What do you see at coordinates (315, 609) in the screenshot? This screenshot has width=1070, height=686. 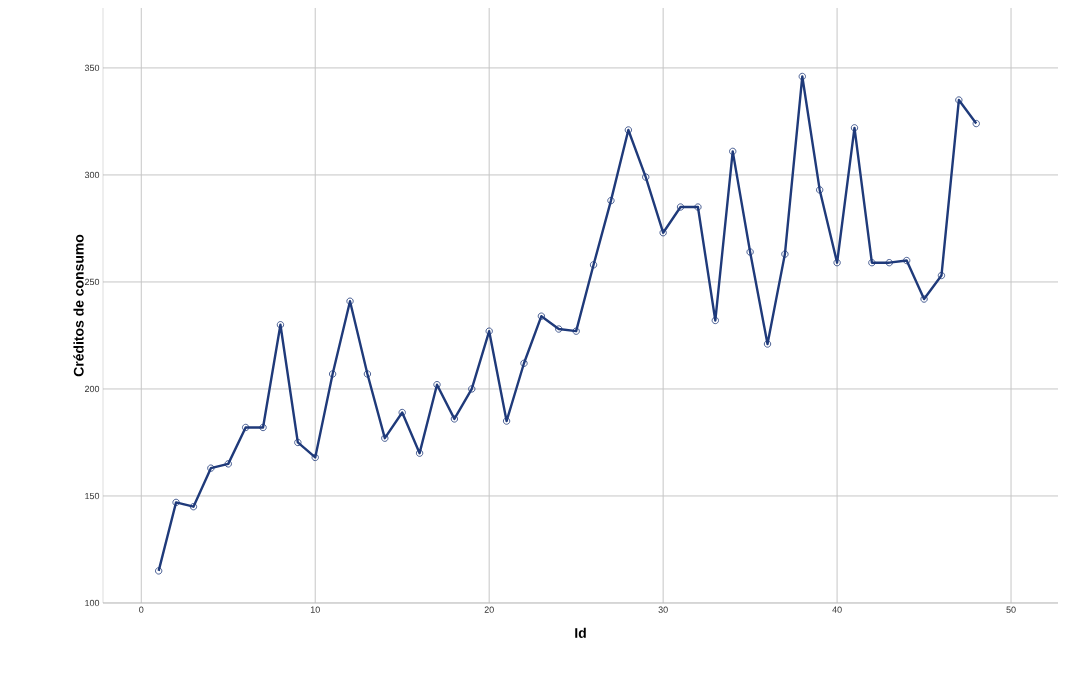 I see `x-tick-label: 10` at bounding box center [315, 609].